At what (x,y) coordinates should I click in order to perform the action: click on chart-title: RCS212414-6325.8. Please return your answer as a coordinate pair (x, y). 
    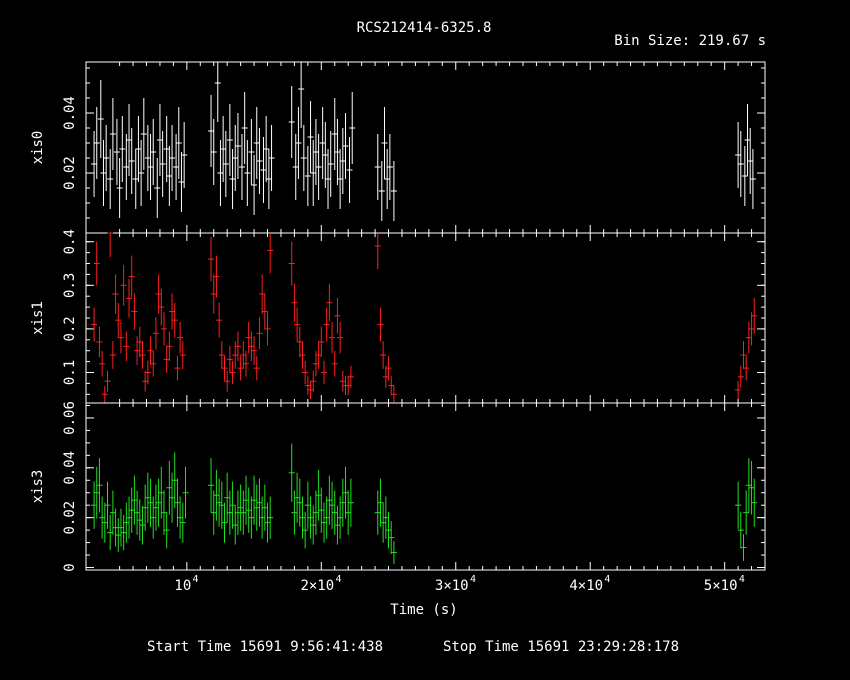
    Looking at the image, I should click on (424, 28).